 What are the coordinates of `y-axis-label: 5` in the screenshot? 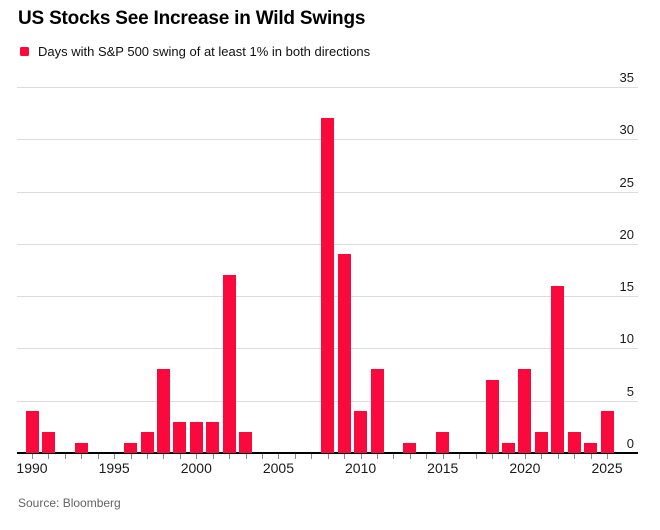 It's located at (630, 391).